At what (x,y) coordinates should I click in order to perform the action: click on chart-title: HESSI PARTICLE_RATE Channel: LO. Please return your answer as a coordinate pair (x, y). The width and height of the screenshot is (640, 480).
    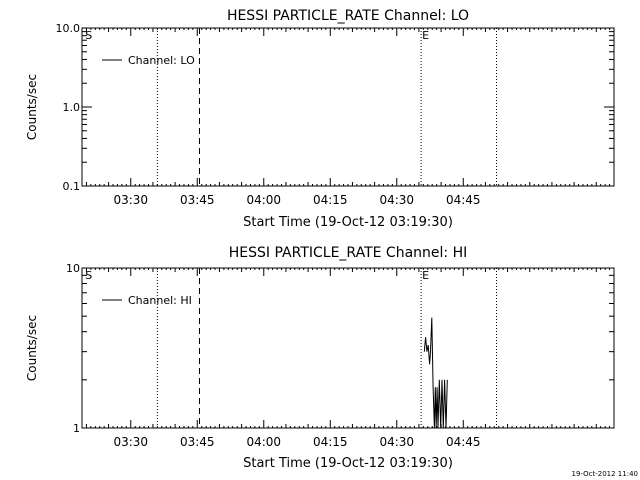
    Looking at the image, I should click on (348, 16).